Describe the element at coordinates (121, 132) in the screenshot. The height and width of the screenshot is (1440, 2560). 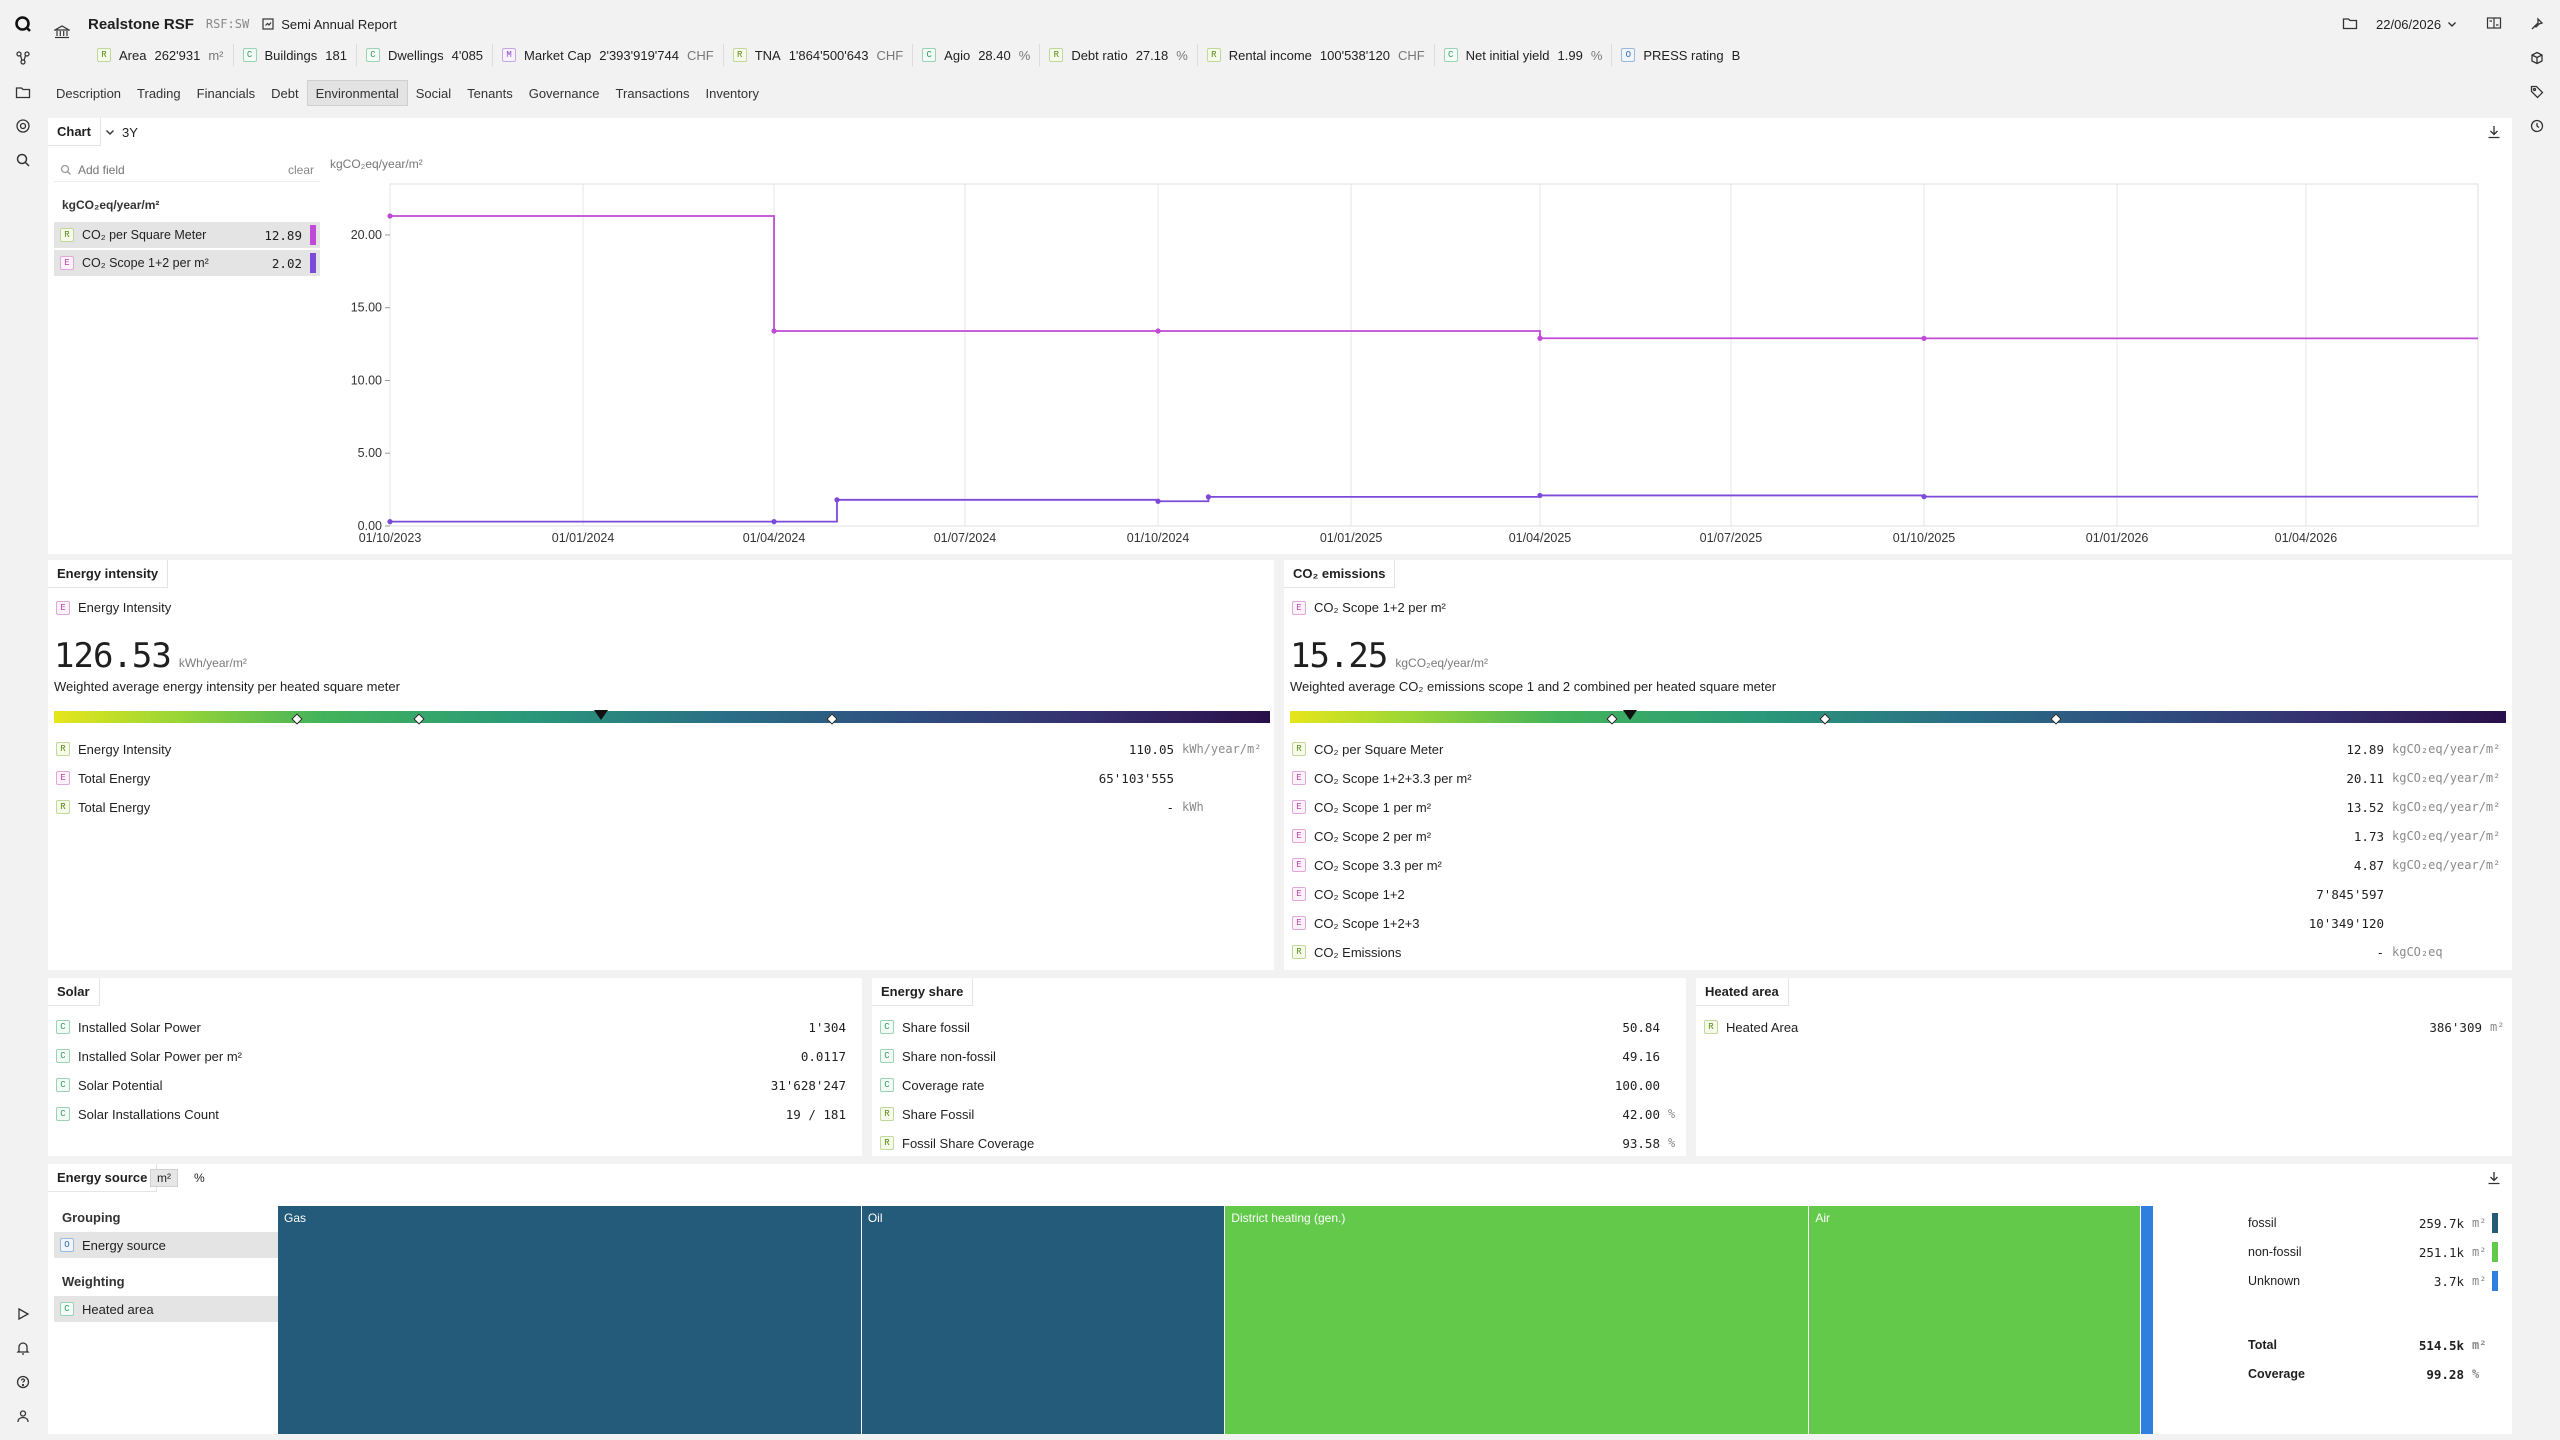
I see `period-selector: 3Y` at that location.